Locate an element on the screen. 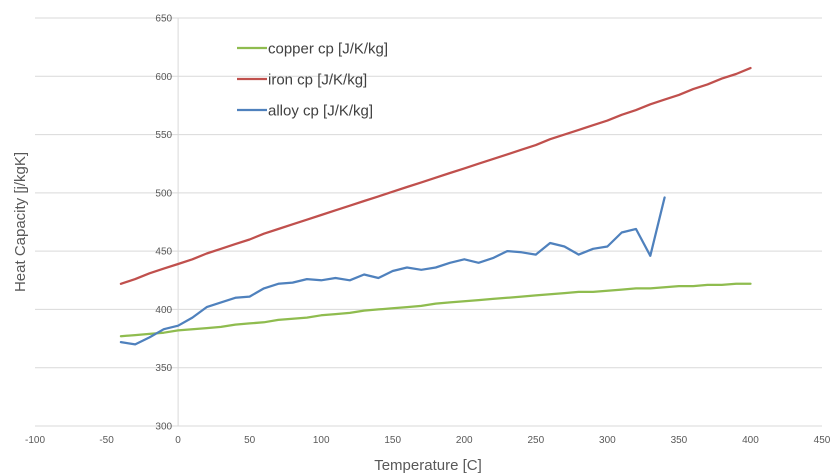 The width and height of the screenshot is (835, 474). legend-label-0: copper cp [J/K/kg] is located at coordinates (328, 49).